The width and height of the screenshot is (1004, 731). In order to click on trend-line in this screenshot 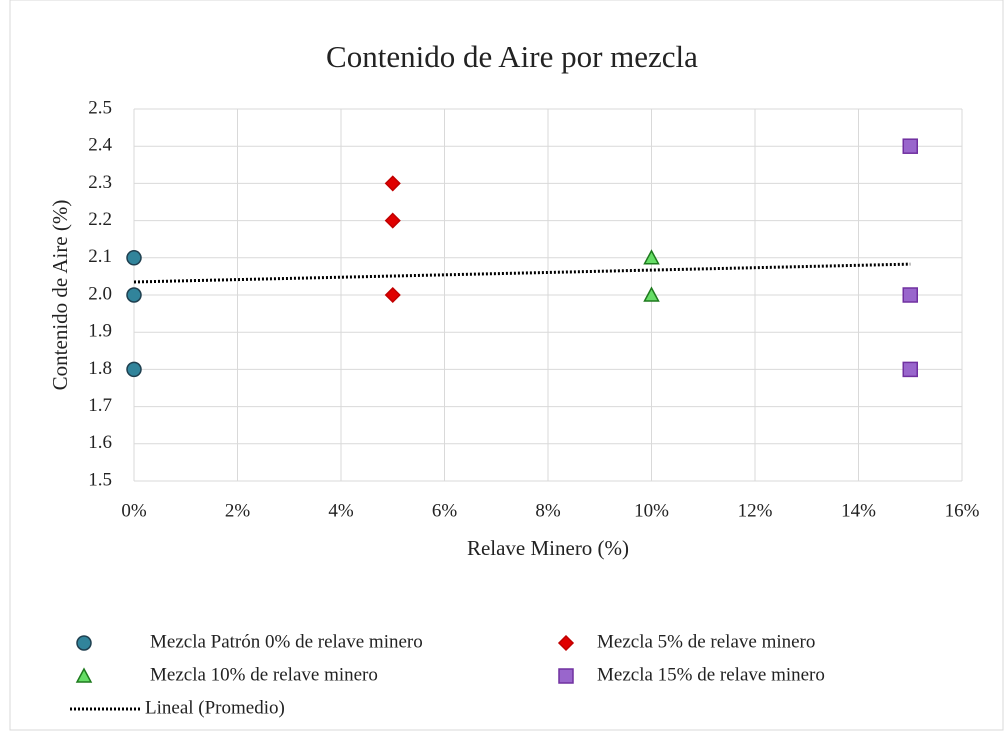, I will do `click(522, 273)`.